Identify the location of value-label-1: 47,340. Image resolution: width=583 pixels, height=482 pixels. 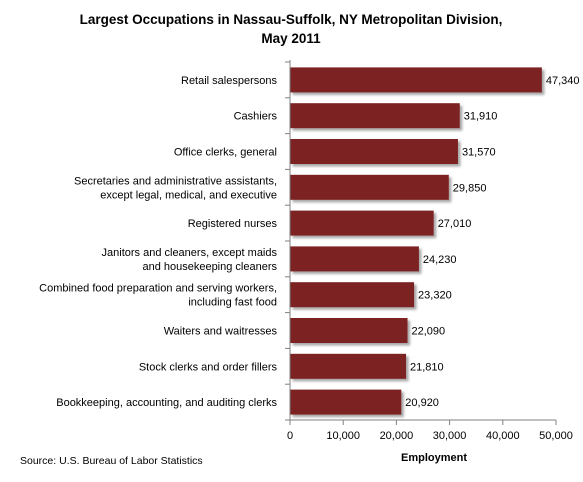
(563, 81).